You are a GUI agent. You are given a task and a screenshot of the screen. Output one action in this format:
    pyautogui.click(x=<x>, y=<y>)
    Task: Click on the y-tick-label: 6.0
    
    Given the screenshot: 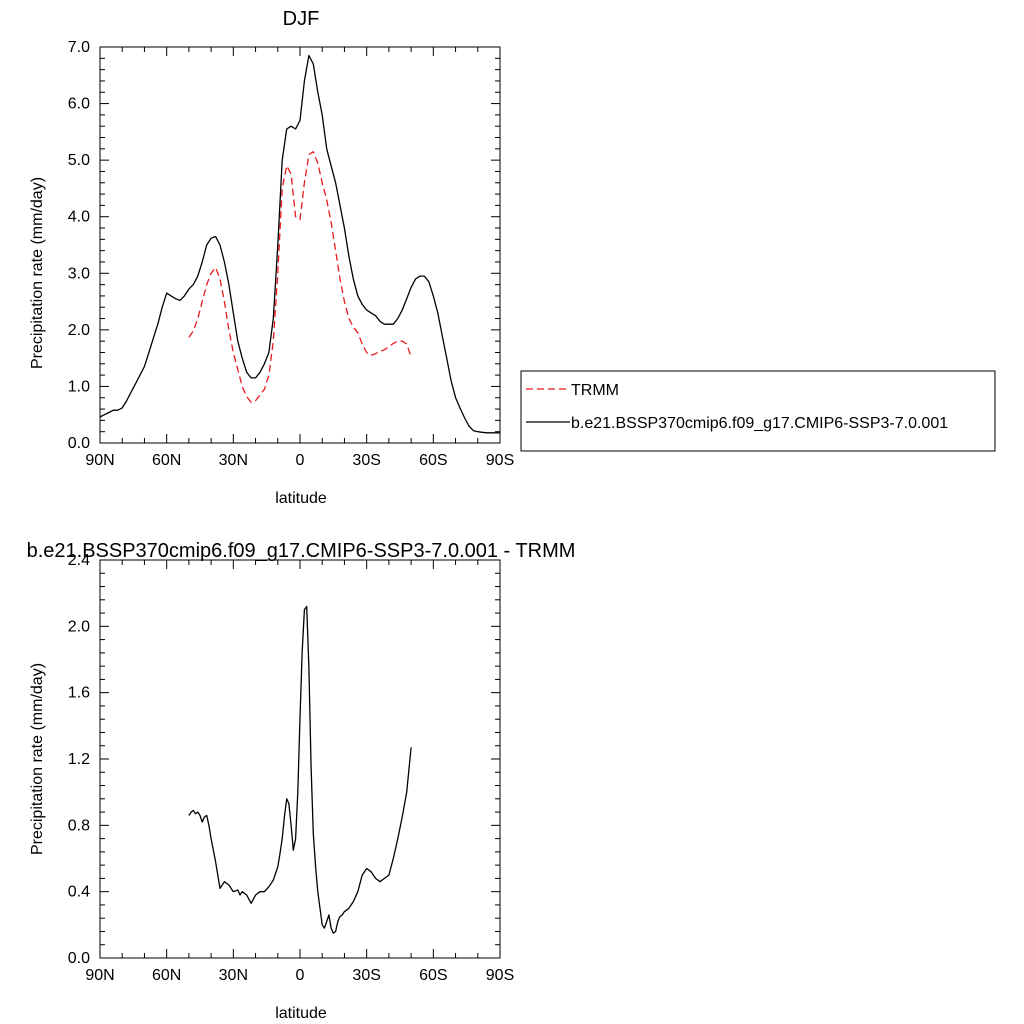 What is the action you would take?
    pyautogui.click(x=79, y=104)
    